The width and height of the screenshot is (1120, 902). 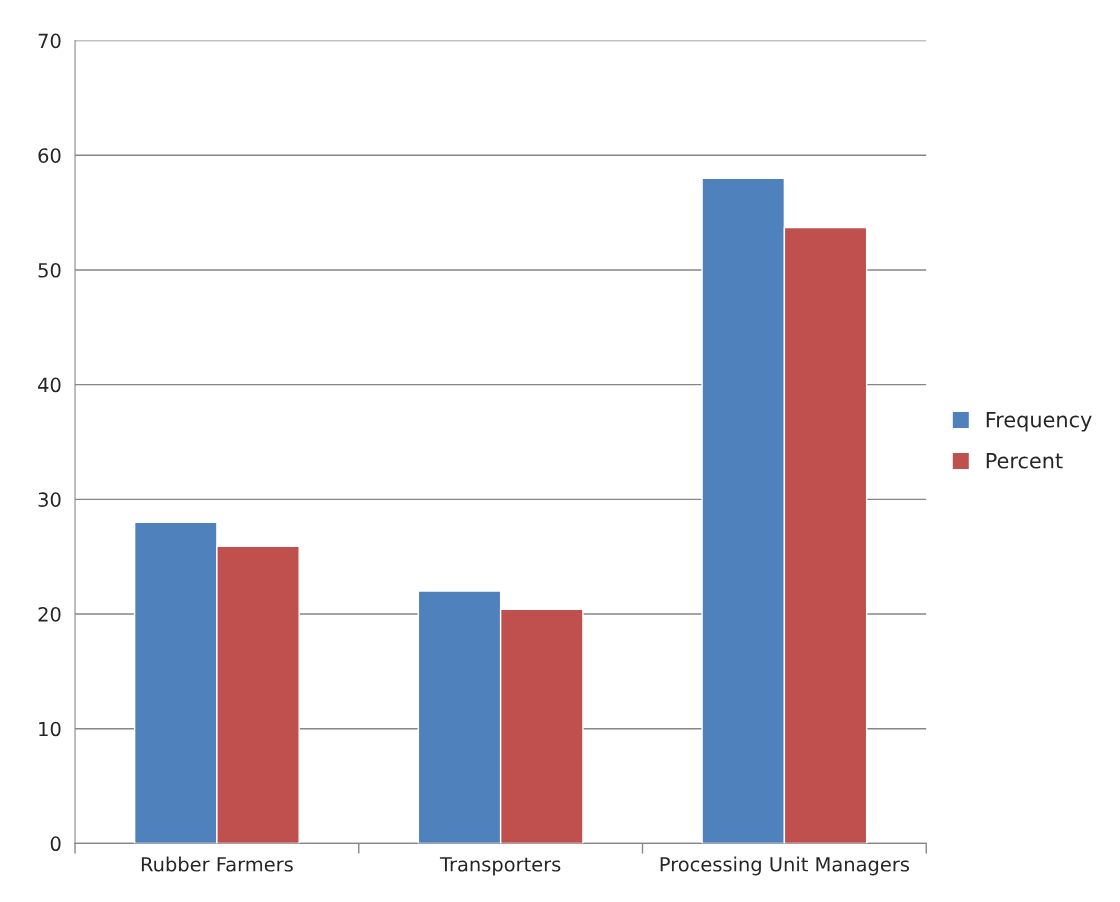 I want to click on y-tick-label: 50, so click(x=49, y=270).